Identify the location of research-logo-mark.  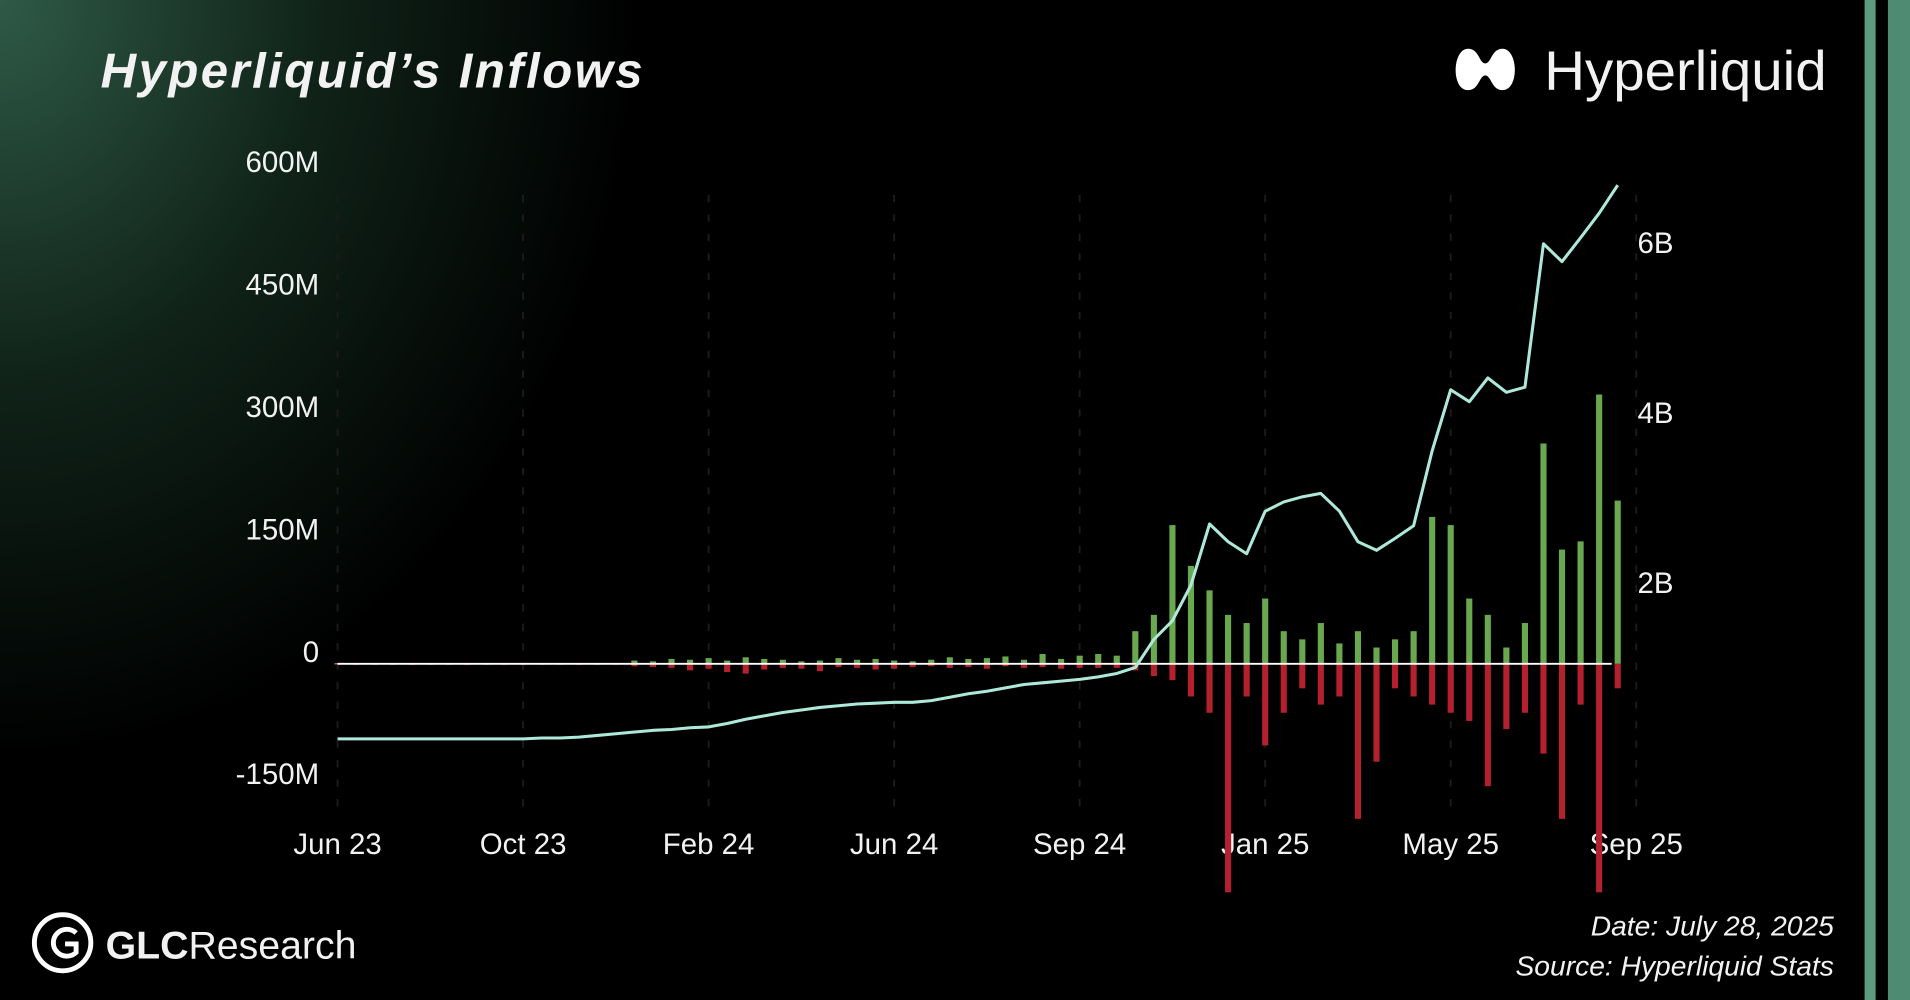
(64, 942).